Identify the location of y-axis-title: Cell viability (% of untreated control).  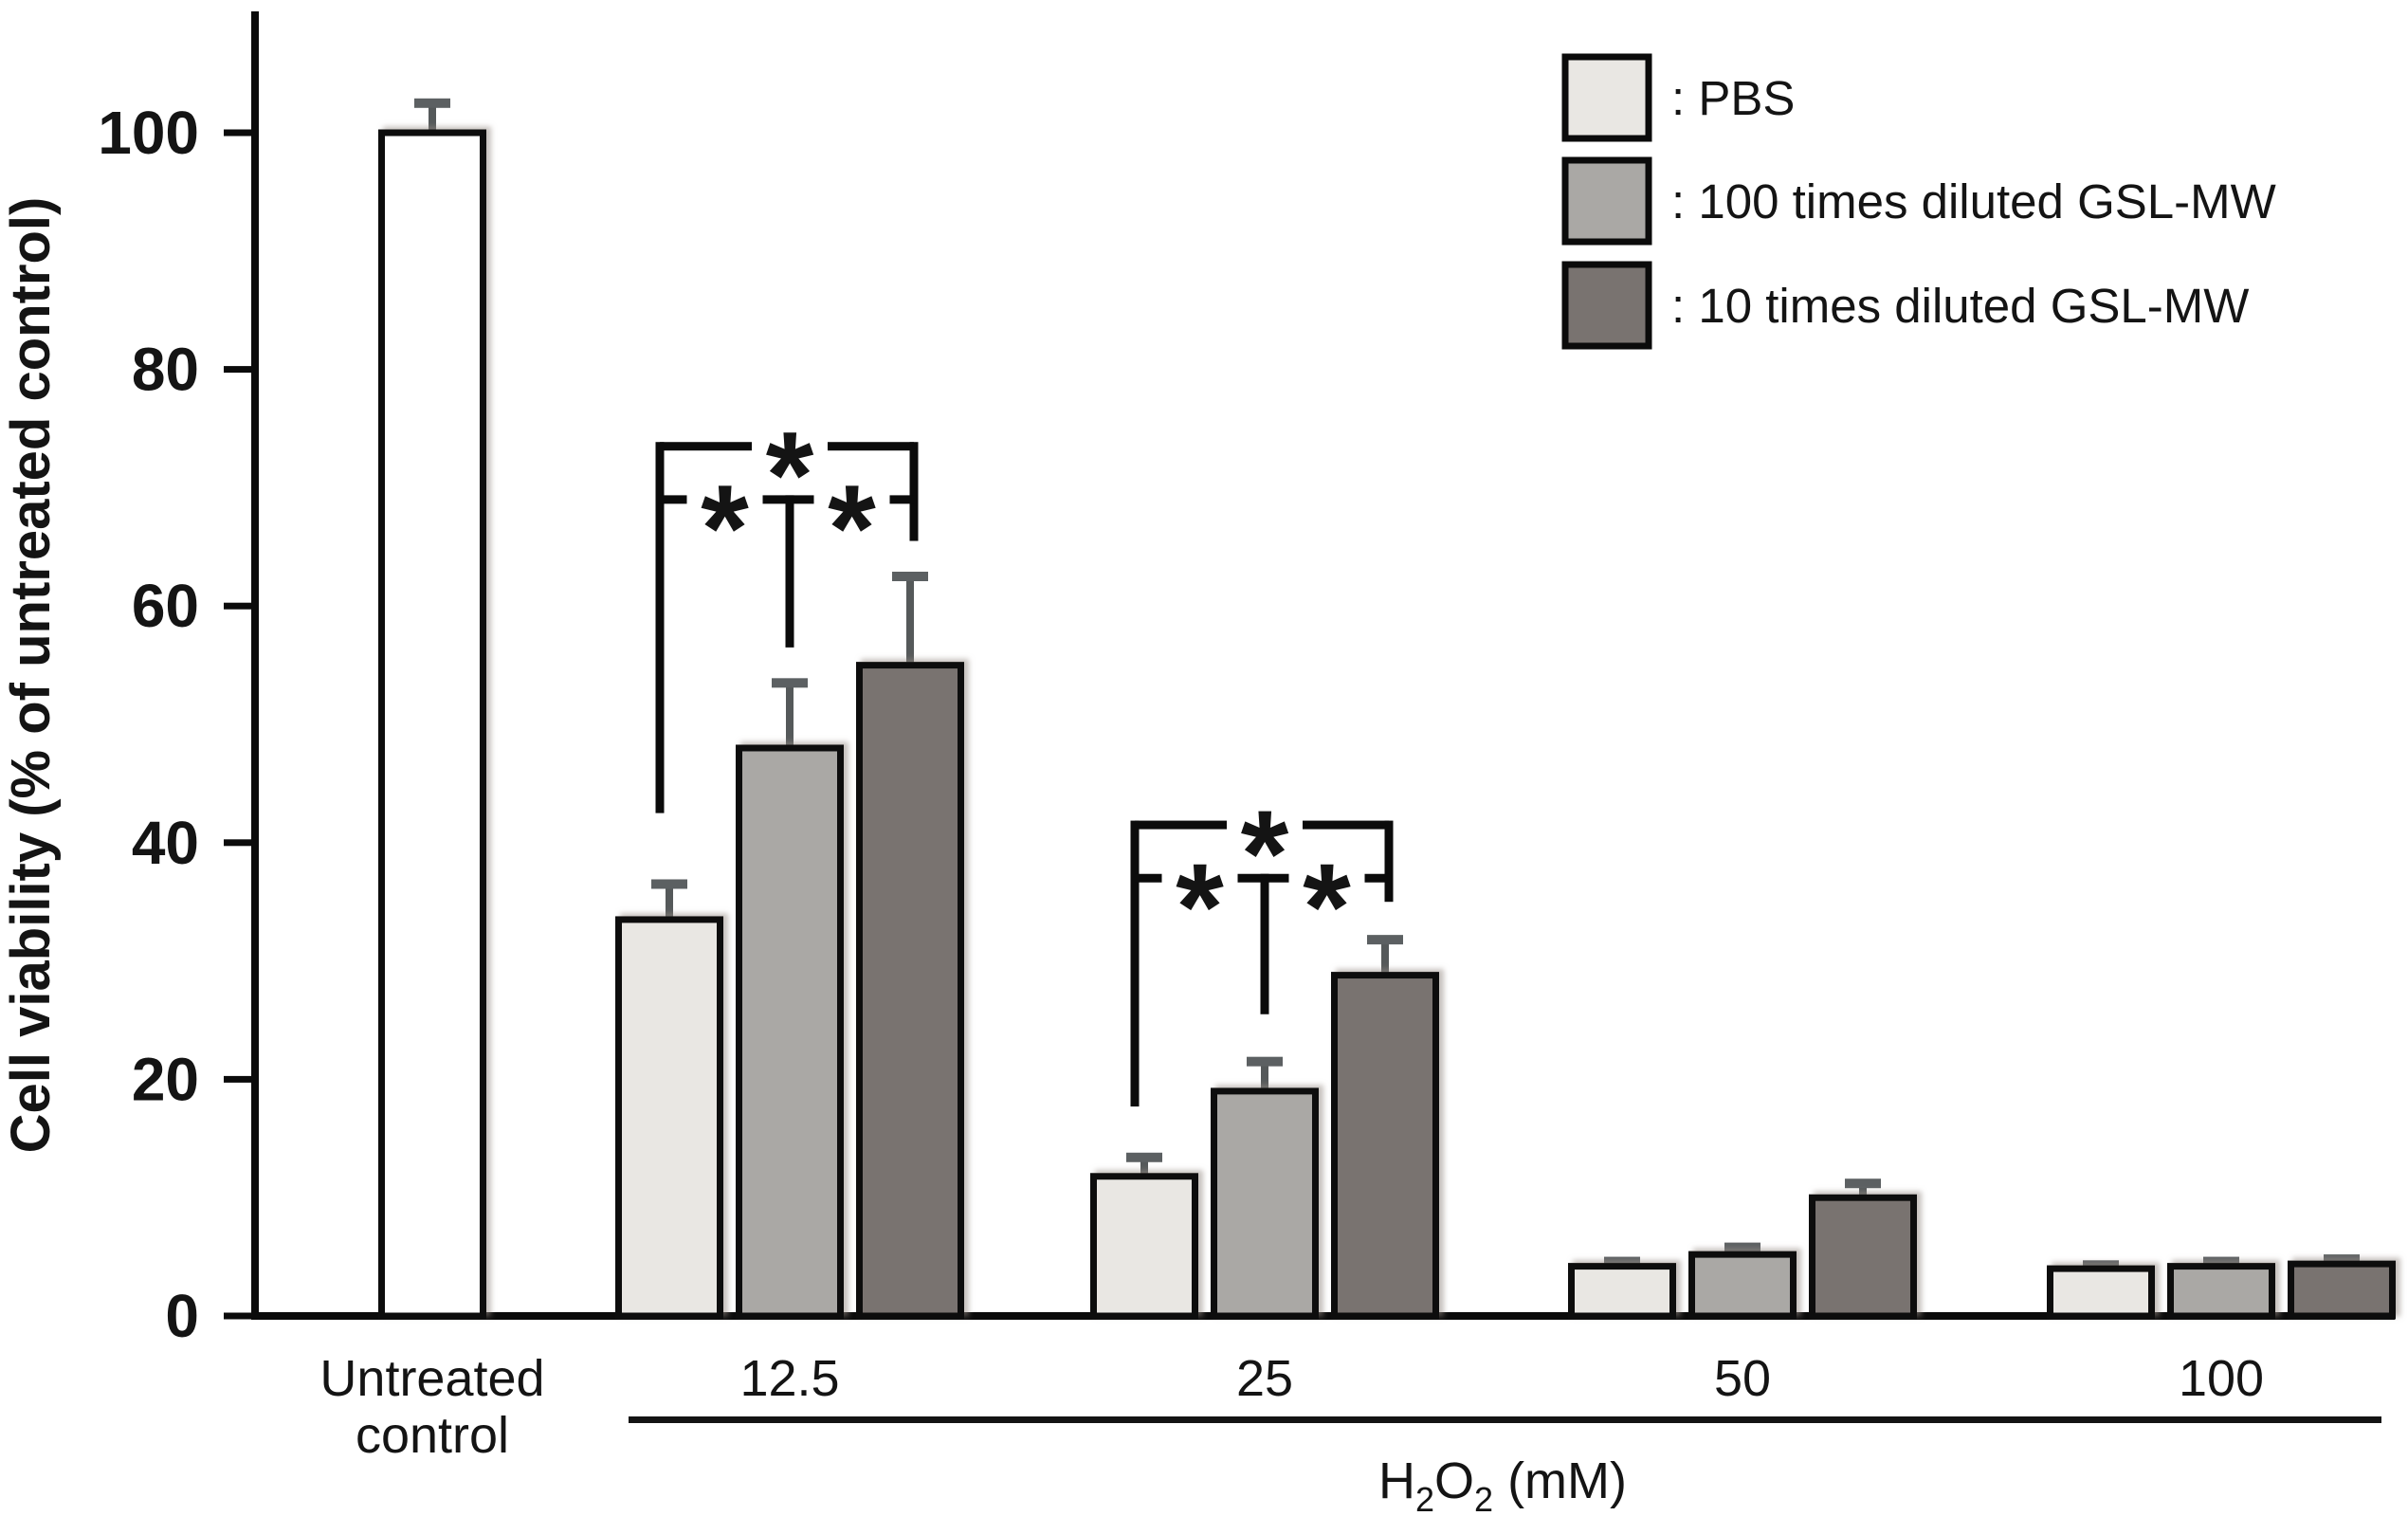
(31, 675).